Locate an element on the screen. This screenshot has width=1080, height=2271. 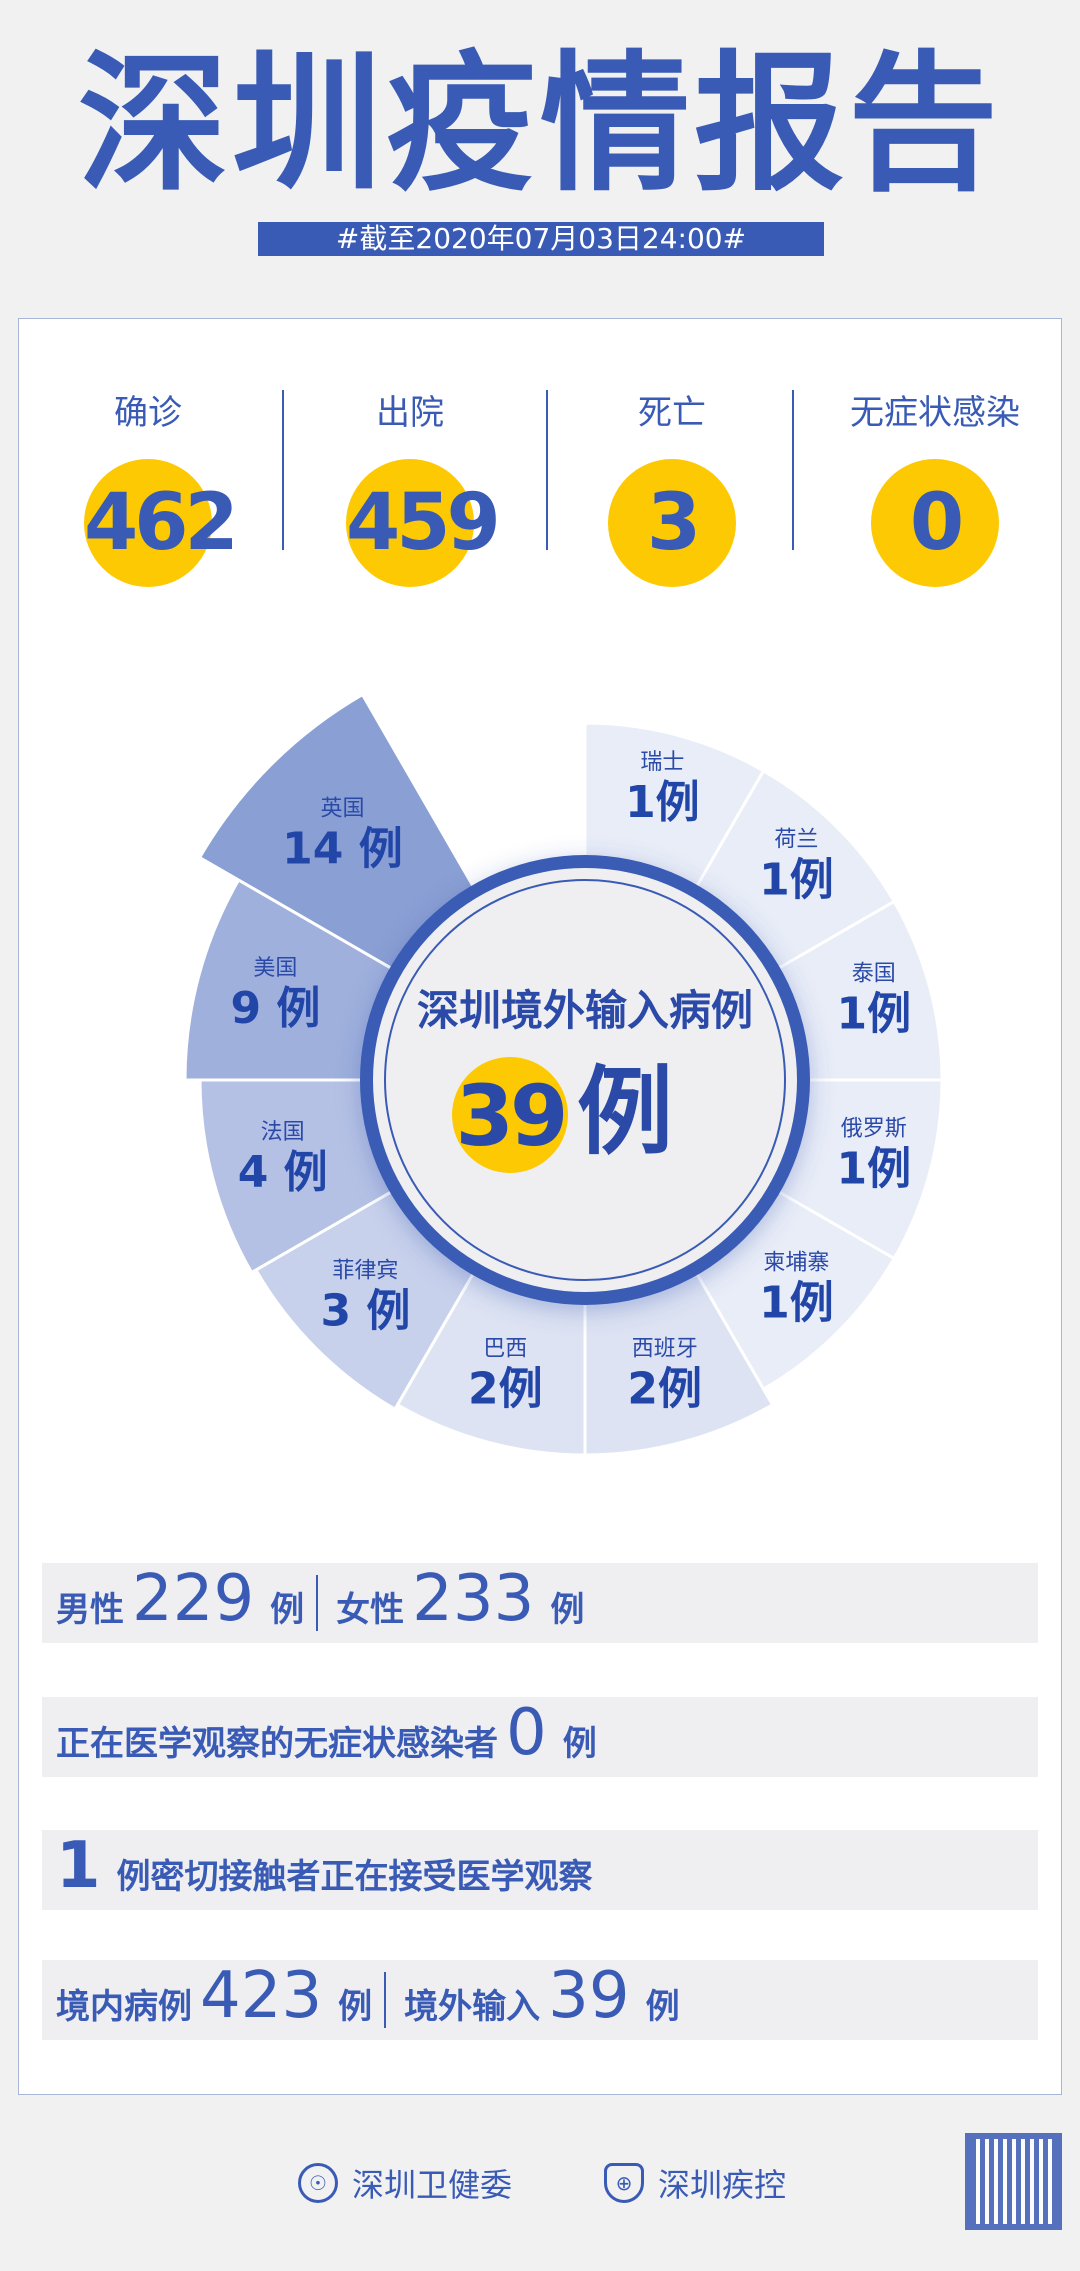
org2-label: 深圳疾控 is located at coordinates (722, 2185).